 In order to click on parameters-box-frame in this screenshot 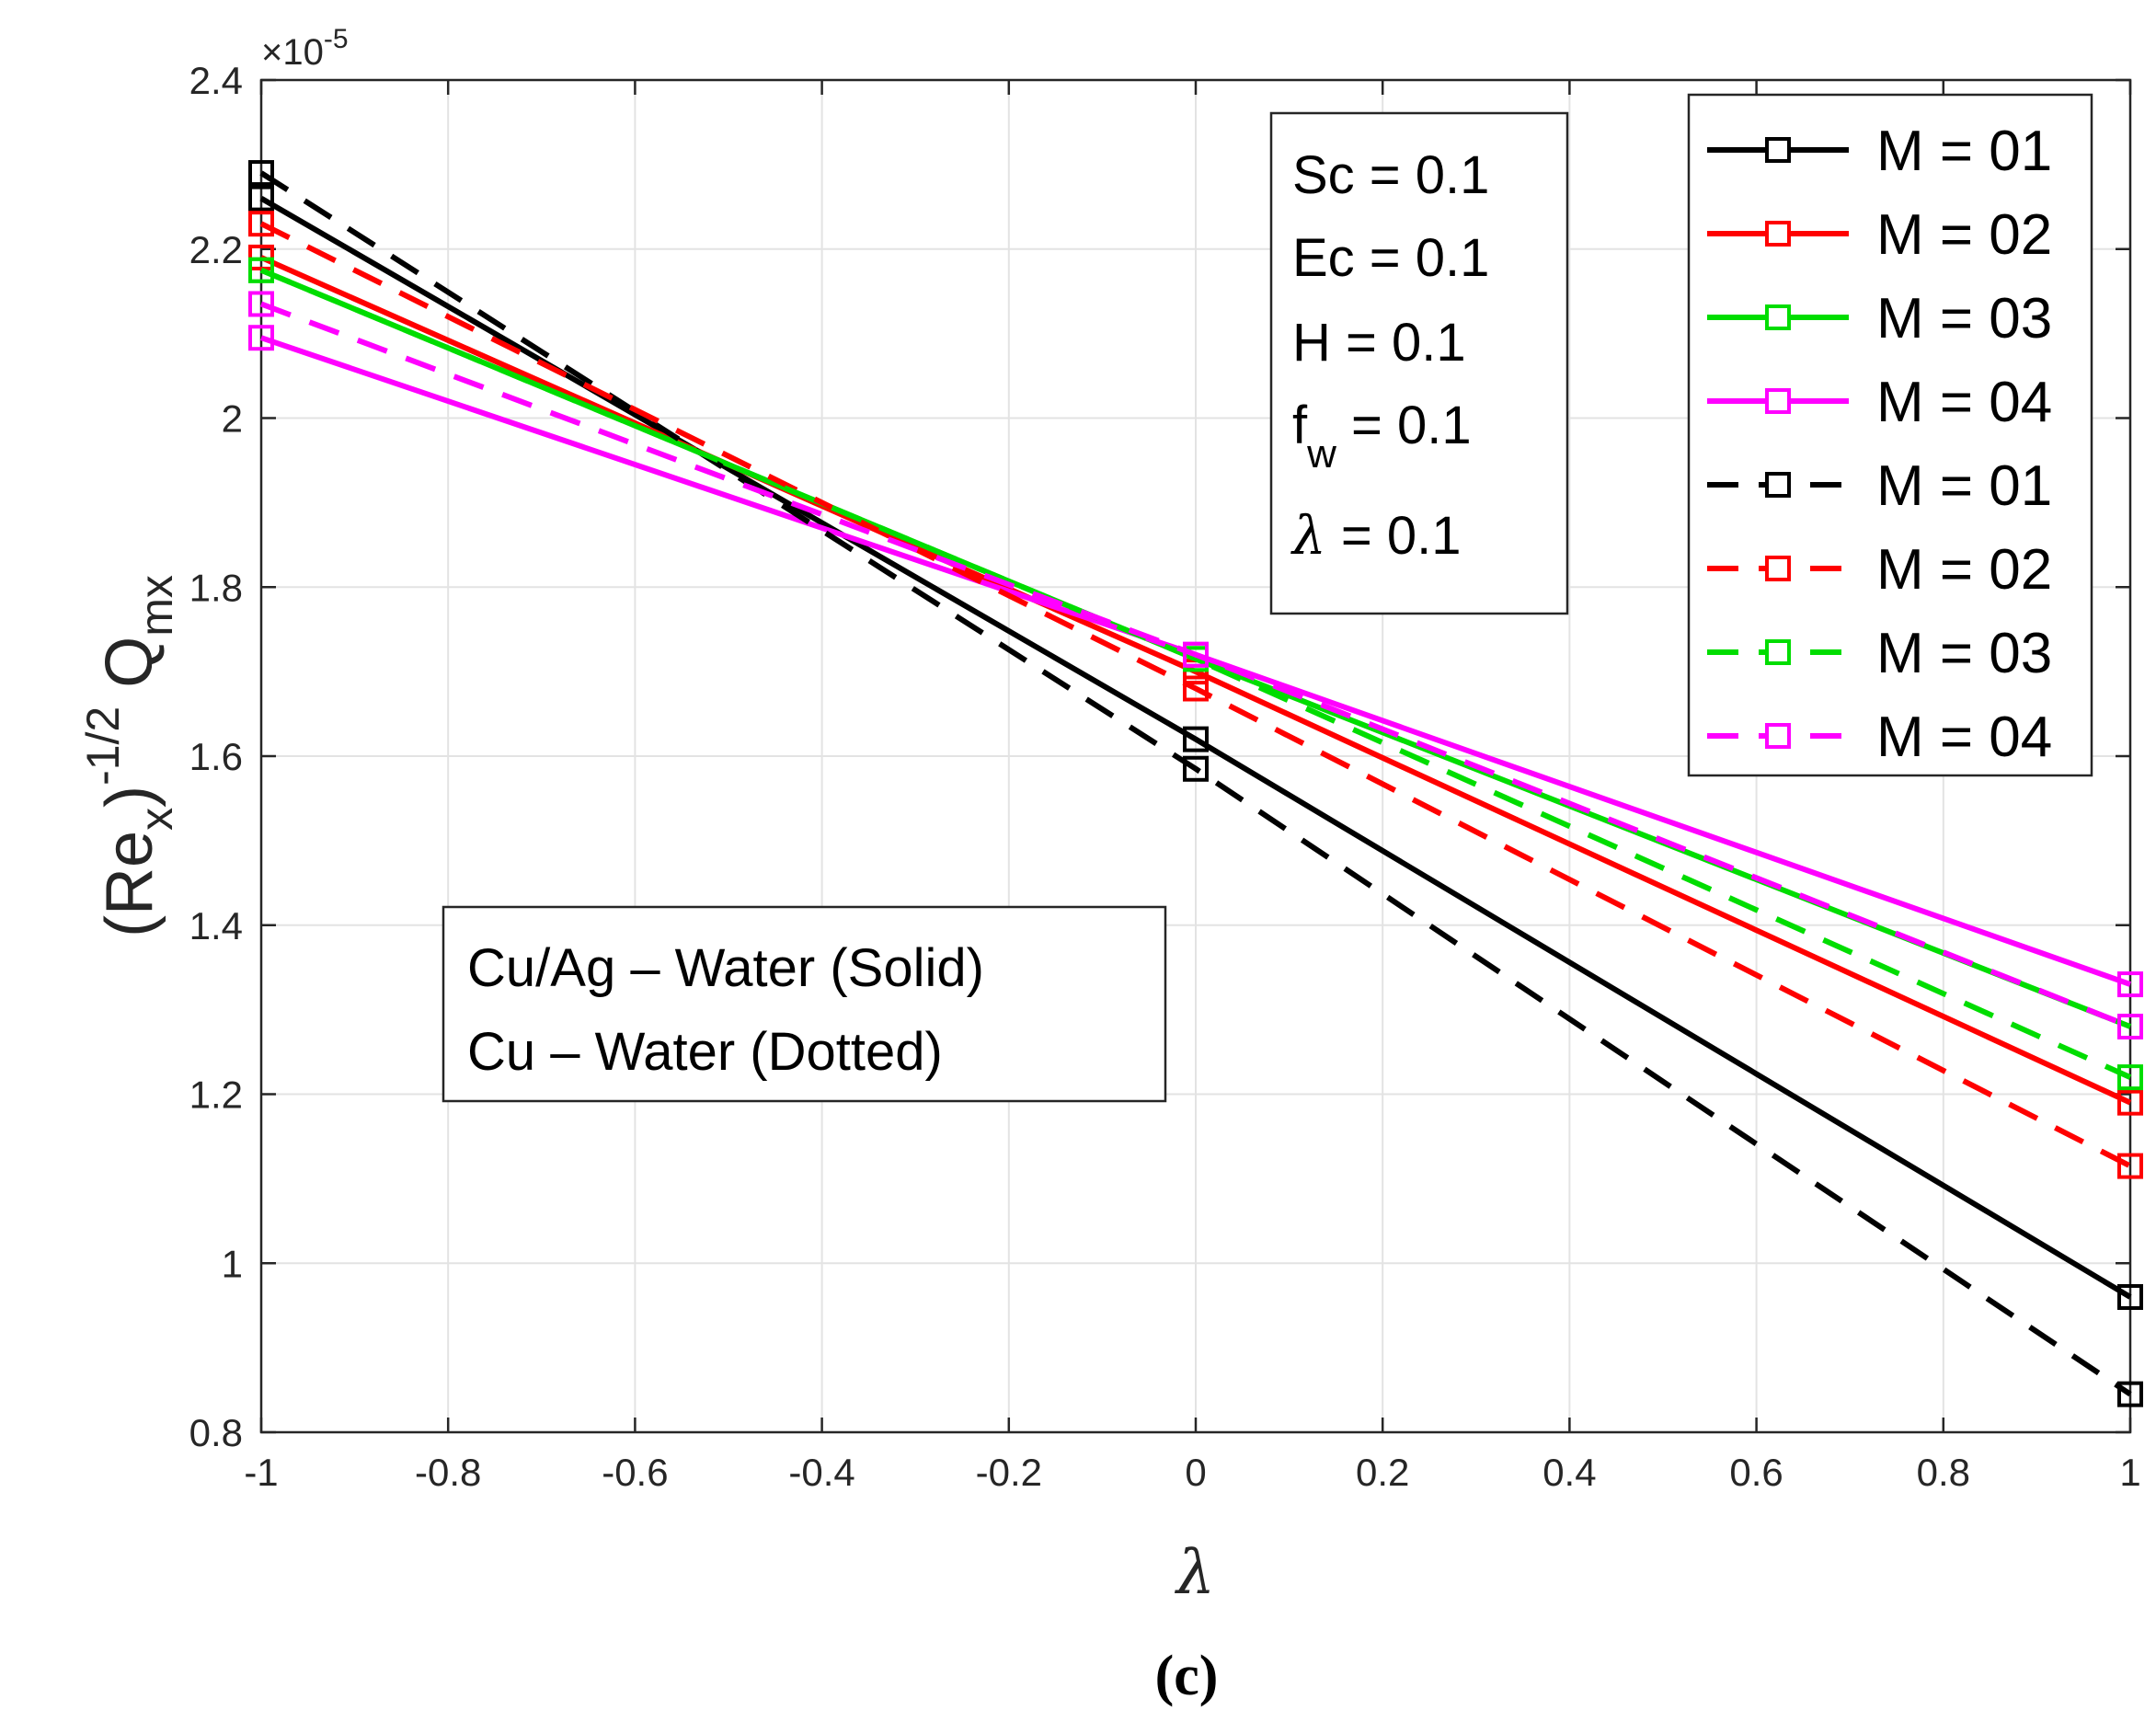, I will do `click(1419, 363)`.